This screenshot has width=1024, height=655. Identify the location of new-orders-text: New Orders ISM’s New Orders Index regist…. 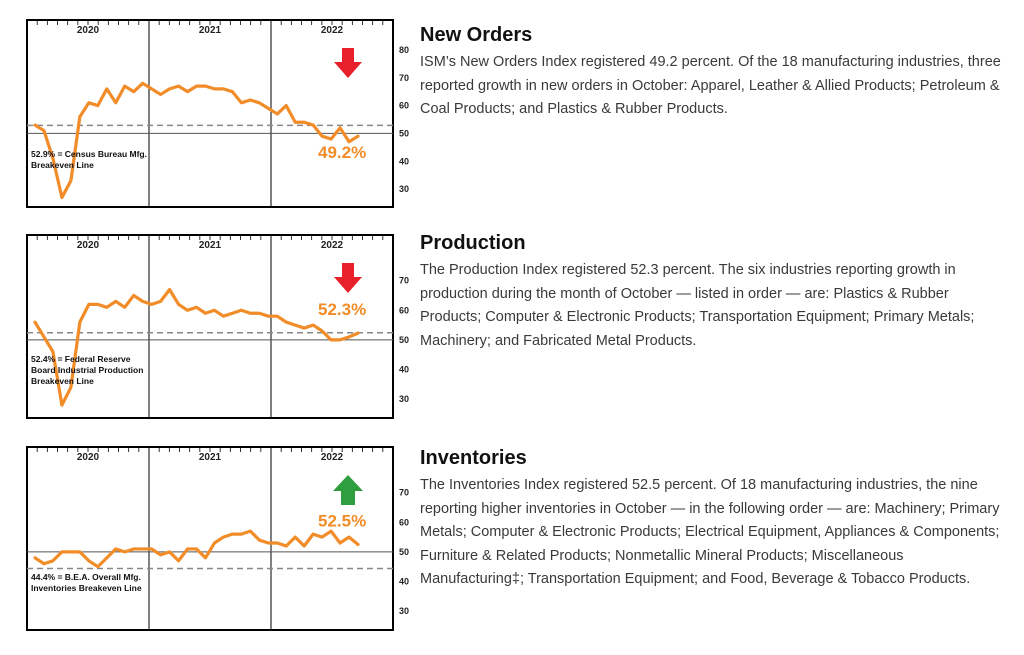
(715, 73).